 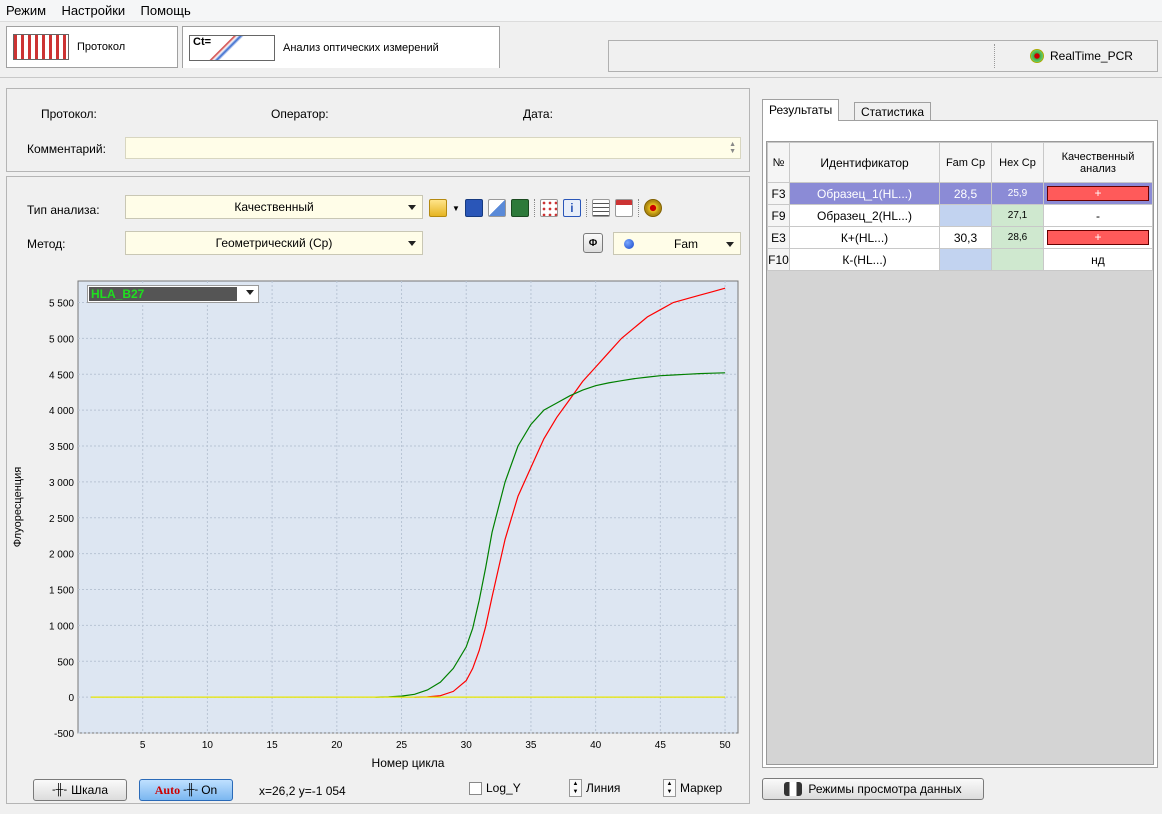 I want to click on y-tick-label: 3 000, so click(x=61, y=483).